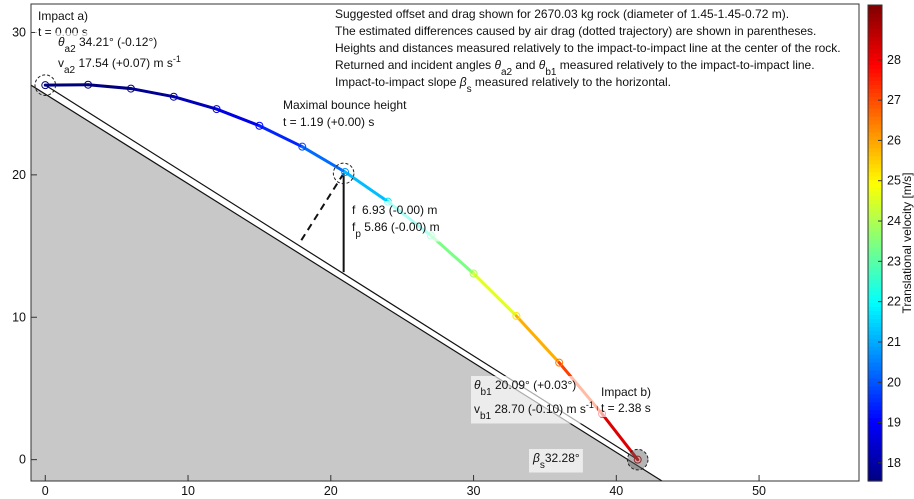  What do you see at coordinates (907, 243) in the screenshot?
I see `colorbar-label: Translational velocity [m/s]` at bounding box center [907, 243].